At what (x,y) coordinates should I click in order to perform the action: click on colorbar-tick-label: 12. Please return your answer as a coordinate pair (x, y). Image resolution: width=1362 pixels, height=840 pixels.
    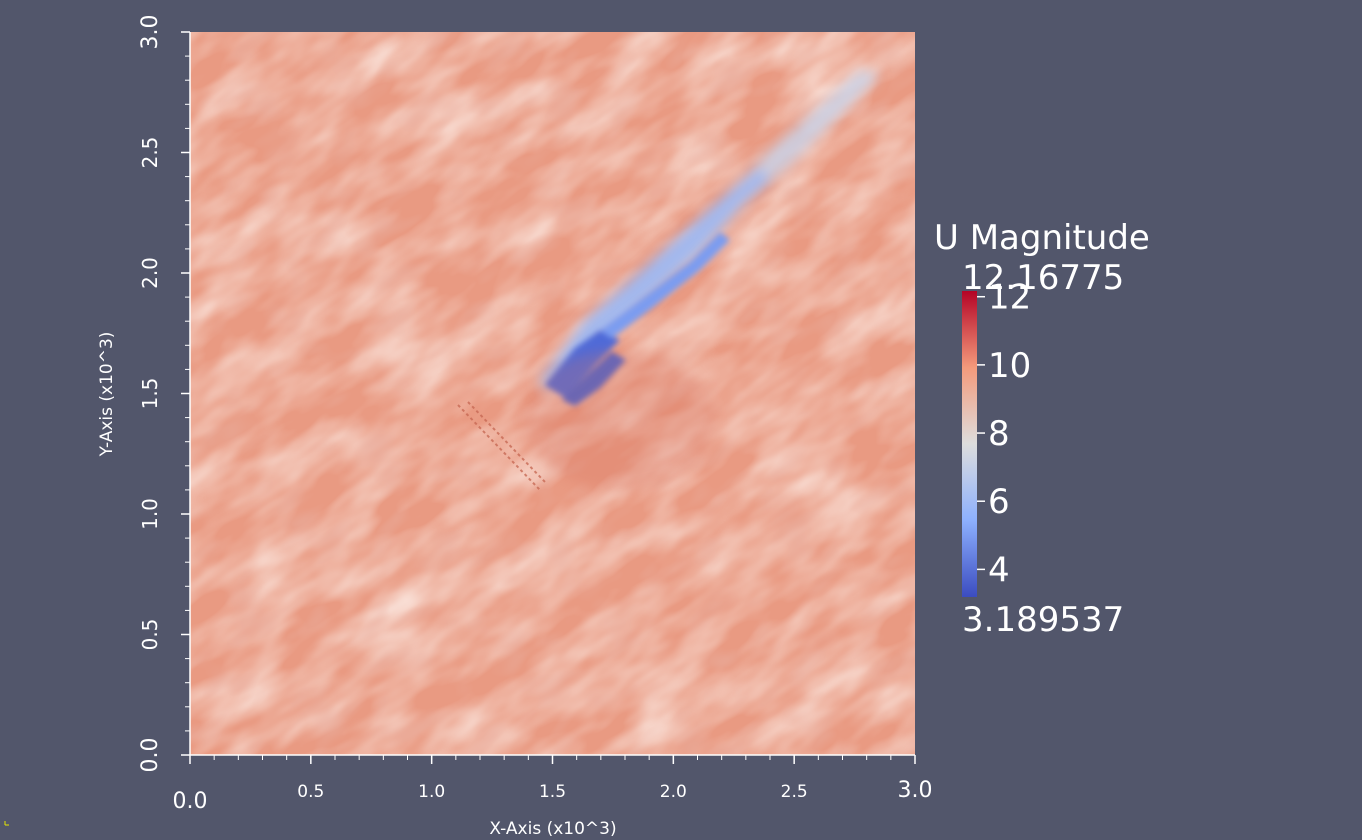
    Looking at the image, I should click on (1009, 298).